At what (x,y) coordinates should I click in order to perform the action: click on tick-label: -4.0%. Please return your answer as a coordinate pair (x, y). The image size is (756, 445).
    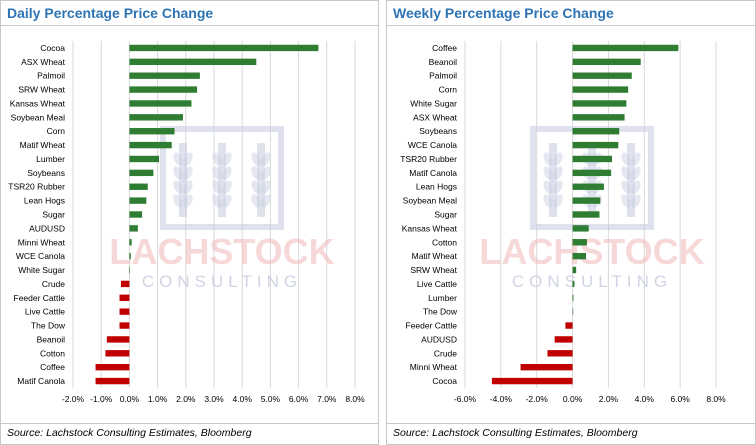
    Looking at the image, I should click on (501, 399).